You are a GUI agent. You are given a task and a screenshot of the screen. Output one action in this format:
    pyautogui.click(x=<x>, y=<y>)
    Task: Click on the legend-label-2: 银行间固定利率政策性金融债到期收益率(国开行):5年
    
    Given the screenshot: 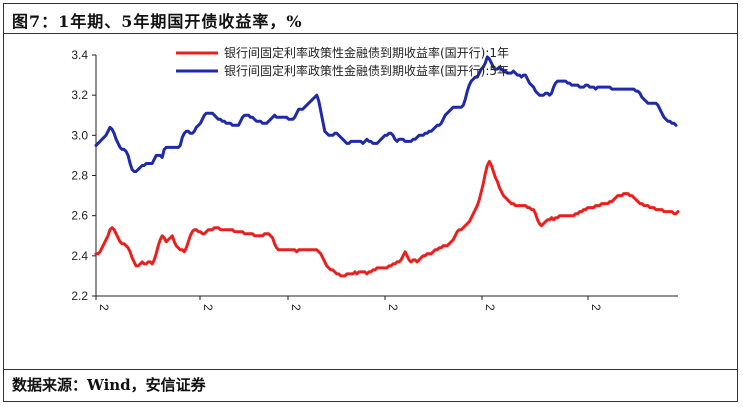 What is the action you would take?
    pyautogui.click(x=366, y=70)
    